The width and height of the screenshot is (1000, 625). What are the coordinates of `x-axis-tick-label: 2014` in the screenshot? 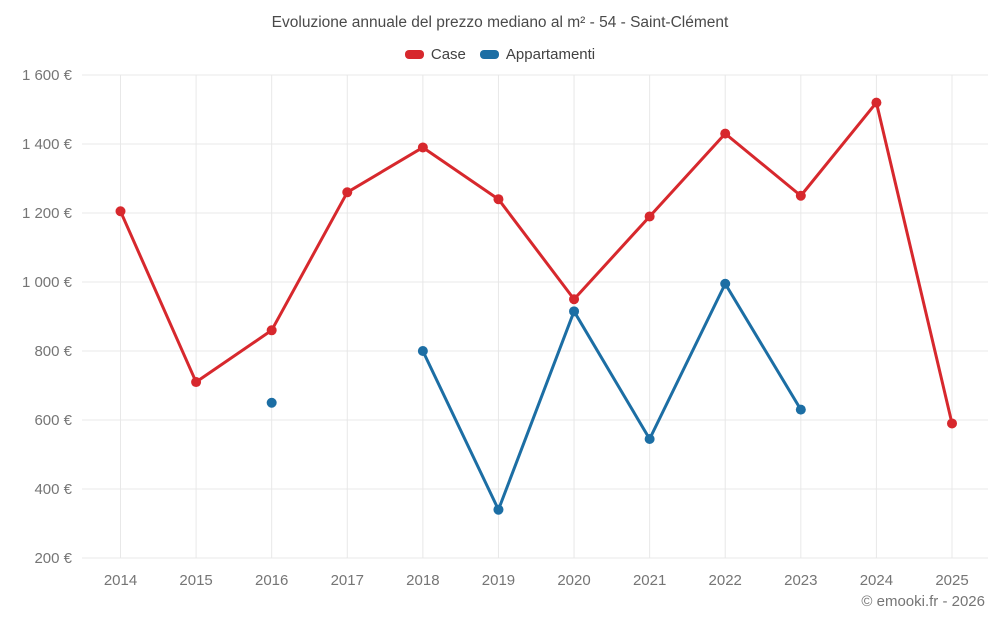 It's located at (120, 580).